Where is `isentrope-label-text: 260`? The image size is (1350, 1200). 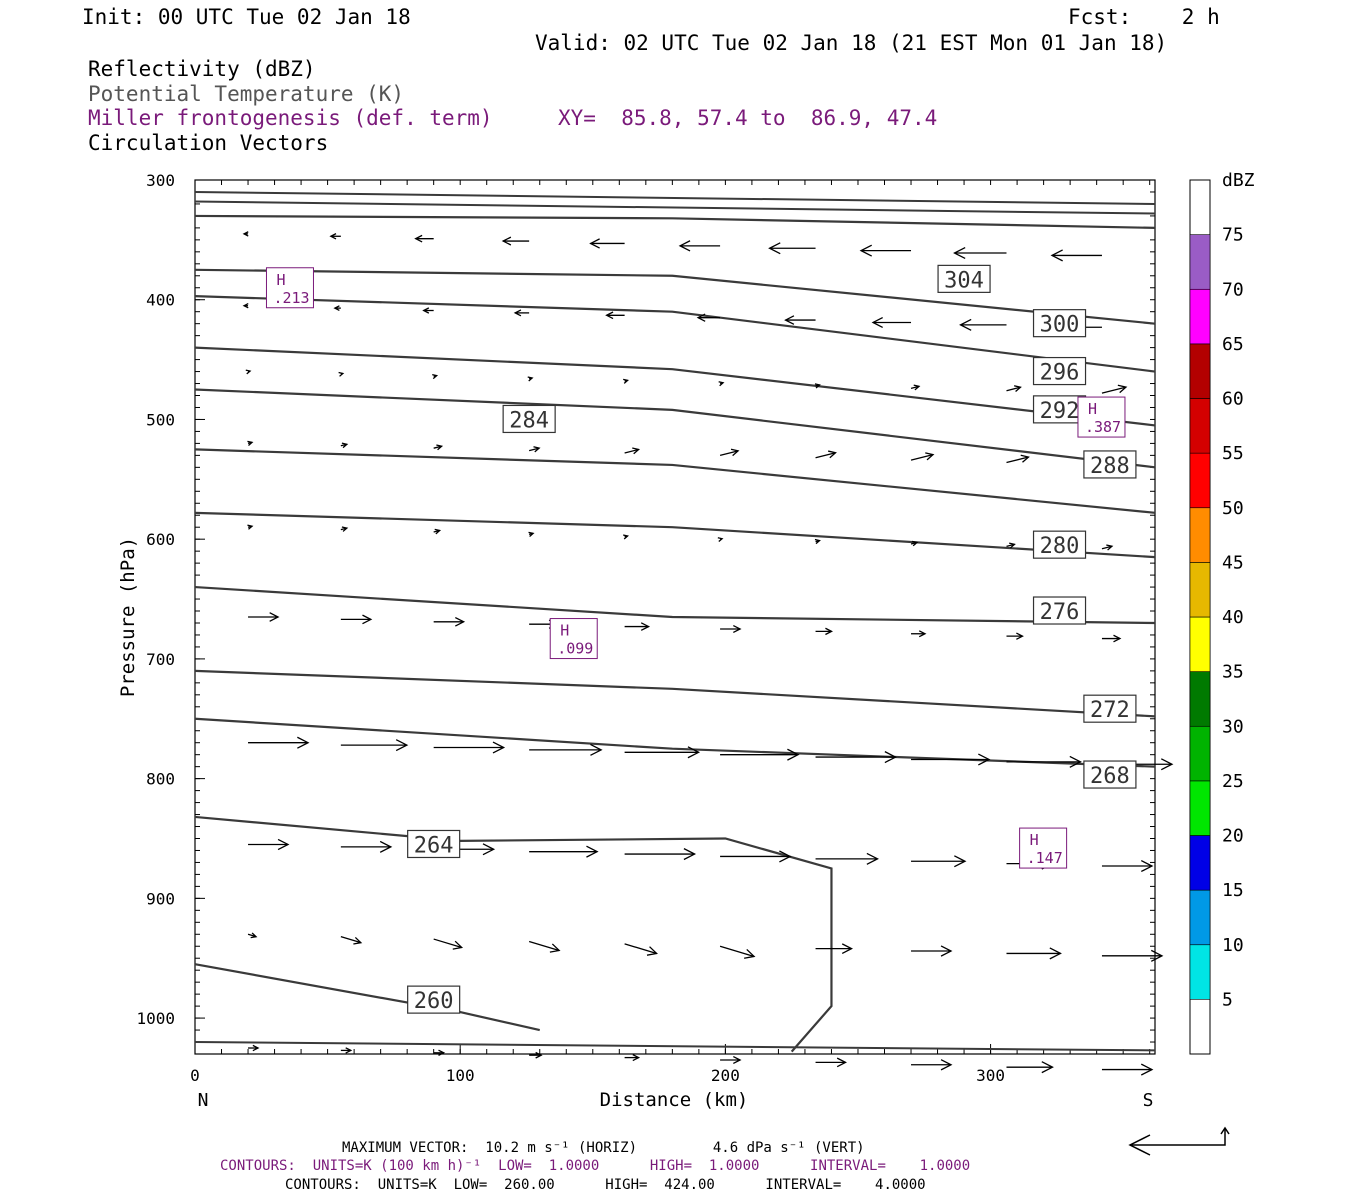 isentrope-label-text: 260 is located at coordinates (434, 1001).